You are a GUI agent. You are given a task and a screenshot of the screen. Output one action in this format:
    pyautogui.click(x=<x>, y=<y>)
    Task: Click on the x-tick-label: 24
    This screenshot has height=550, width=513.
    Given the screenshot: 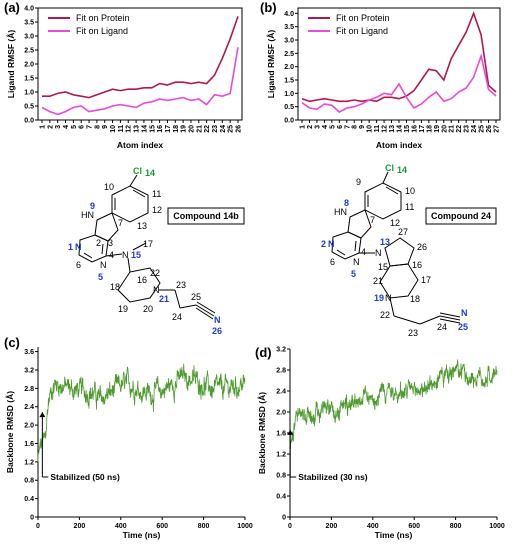 What is the action you would take?
    pyautogui.click(x=223, y=129)
    